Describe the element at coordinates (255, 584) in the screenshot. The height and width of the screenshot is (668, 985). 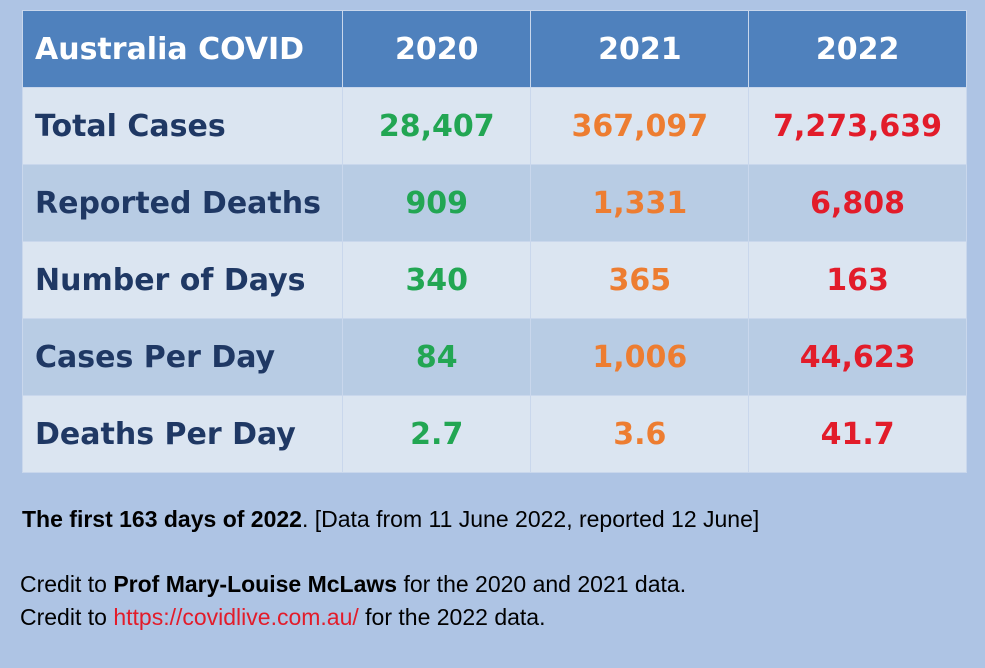
I see `credit-1-name: Prof Mary-Louise McLaws` at that location.